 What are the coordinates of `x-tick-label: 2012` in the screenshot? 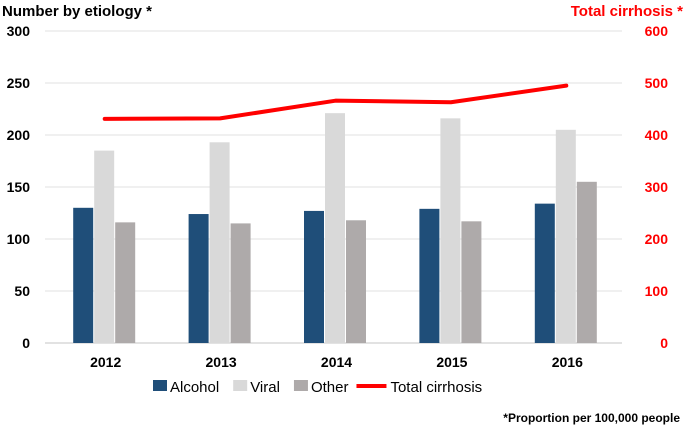 It's located at (105, 362).